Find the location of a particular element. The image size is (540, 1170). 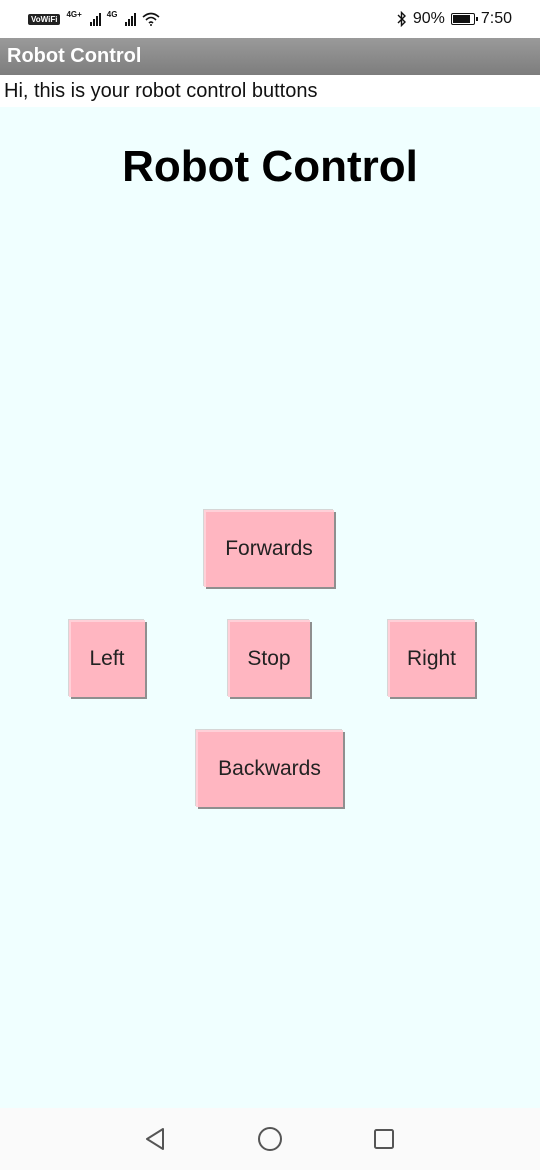

bluetooth-icon is located at coordinates (401, 19).